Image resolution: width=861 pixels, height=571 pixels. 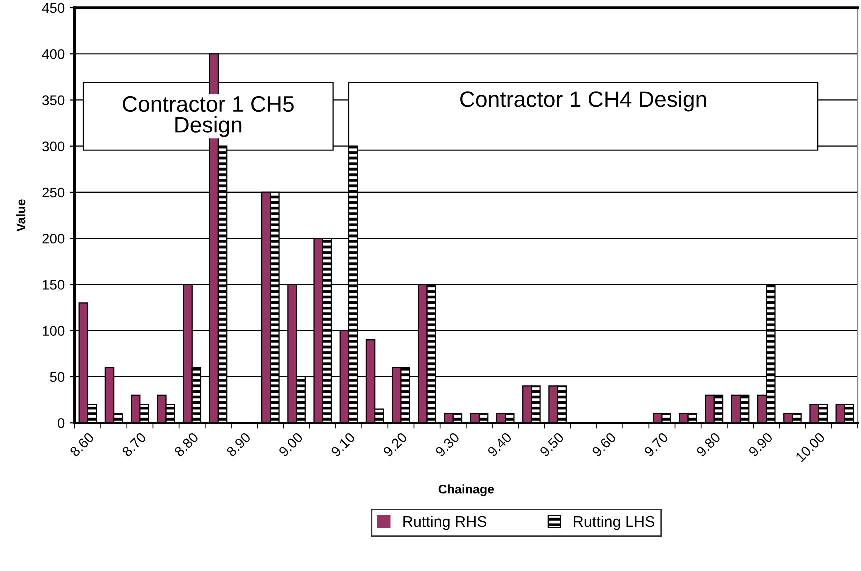 What do you see at coordinates (187, 445) in the screenshot?
I see `x-tick-label: 8.80` at bounding box center [187, 445].